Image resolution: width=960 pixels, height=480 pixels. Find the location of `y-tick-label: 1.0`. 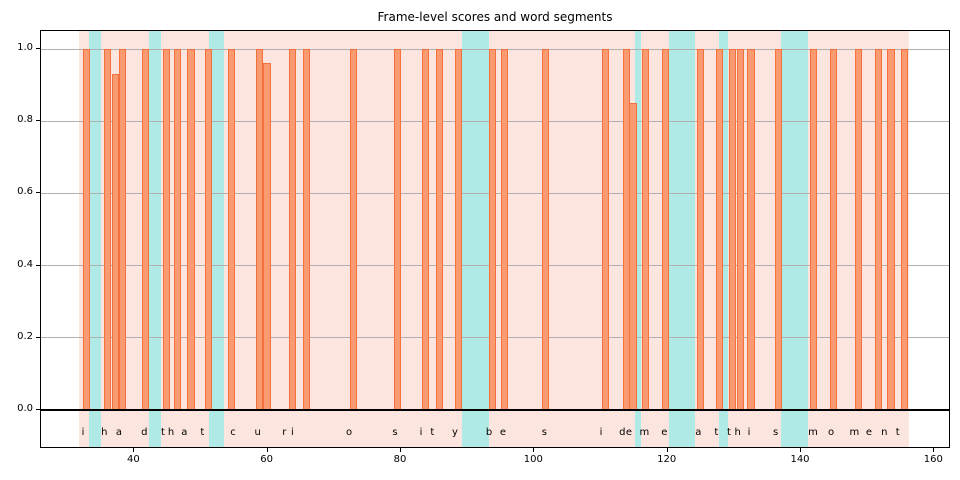

y-tick-label: 1.0 is located at coordinates (25, 48).